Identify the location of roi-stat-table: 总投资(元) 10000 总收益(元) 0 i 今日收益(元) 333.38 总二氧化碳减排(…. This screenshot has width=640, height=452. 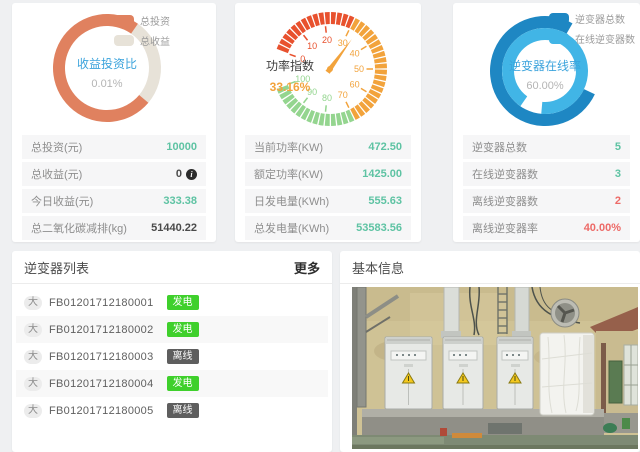
(114, 189).